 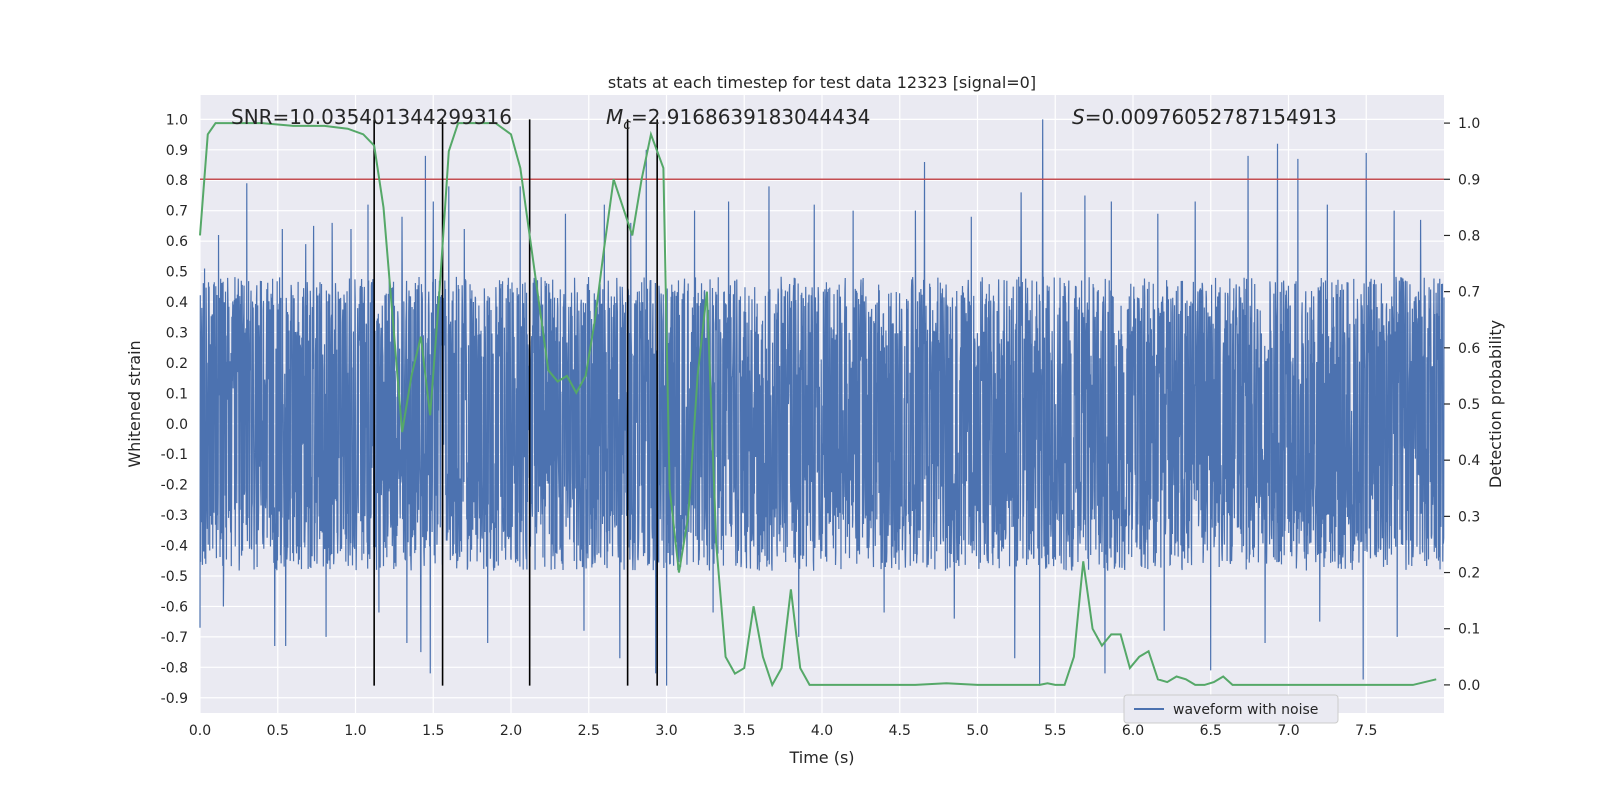 What do you see at coordinates (900, 731) in the screenshot?
I see `x-tick-label-9: 4.5` at bounding box center [900, 731].